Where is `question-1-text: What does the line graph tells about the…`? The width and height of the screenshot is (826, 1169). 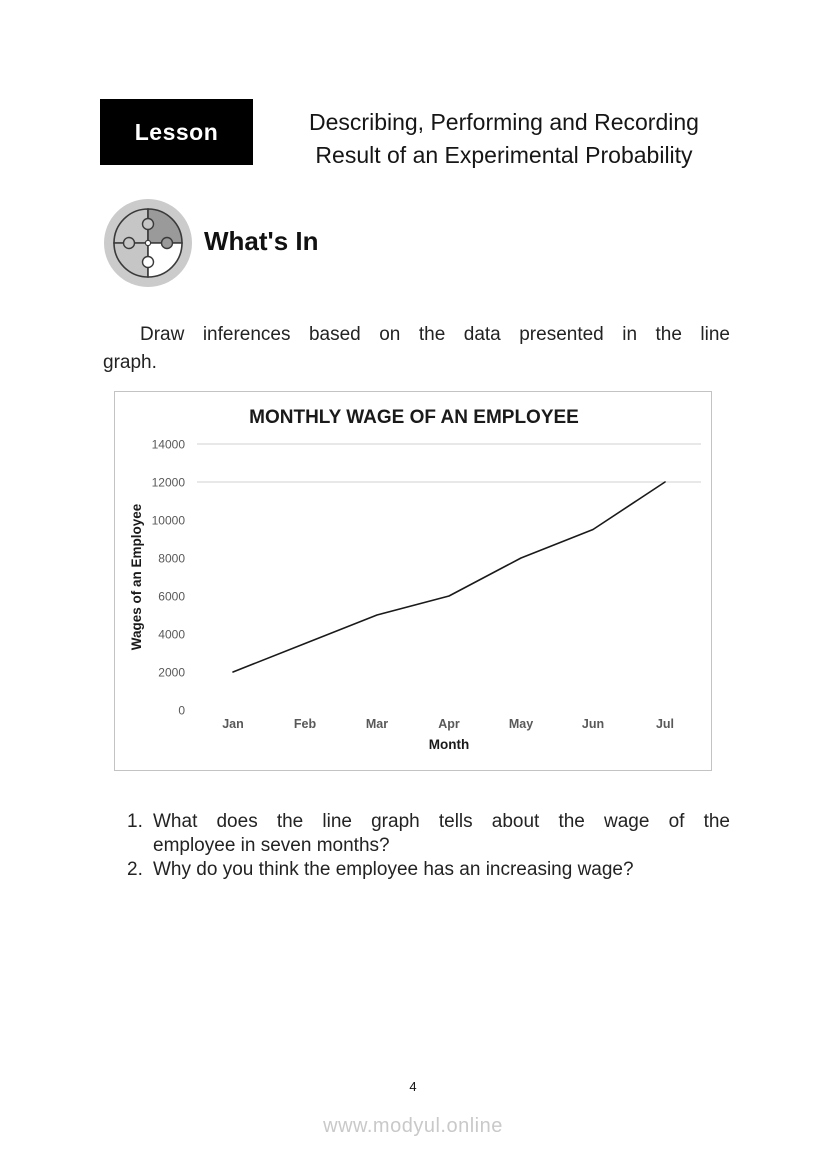
question-1-text: What does the line graph tells about the… is located at coordinates (441, 834).